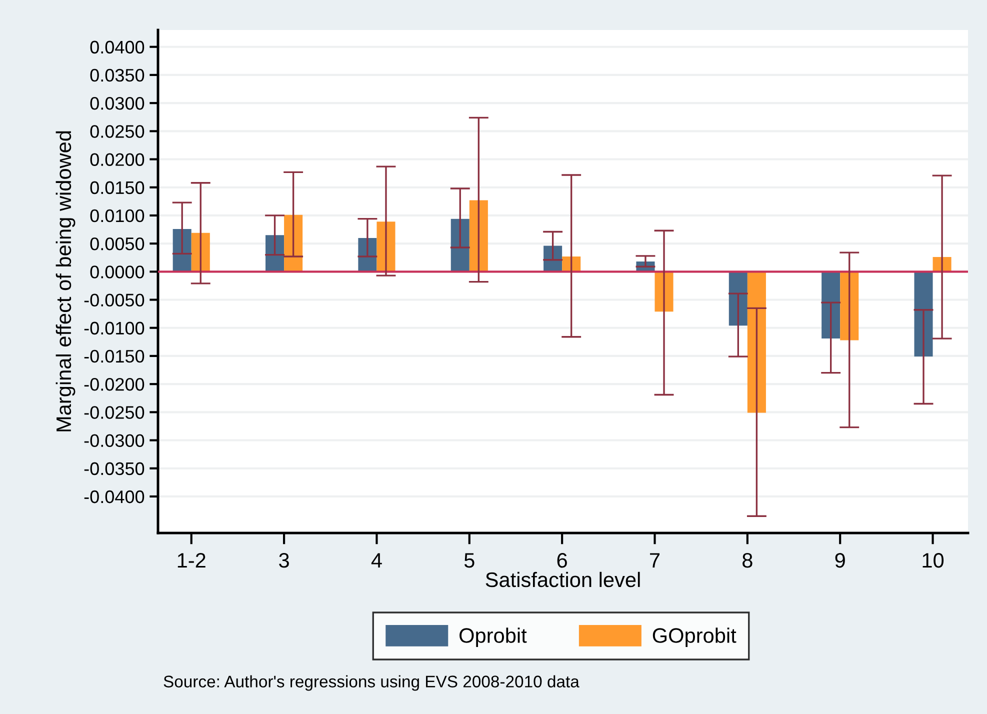 The width and height of the screenshot is (987, 714). Describe the element at coordinates (117, 215) in the screenshot. I see `y-tick-label: 0.0100` at that location.